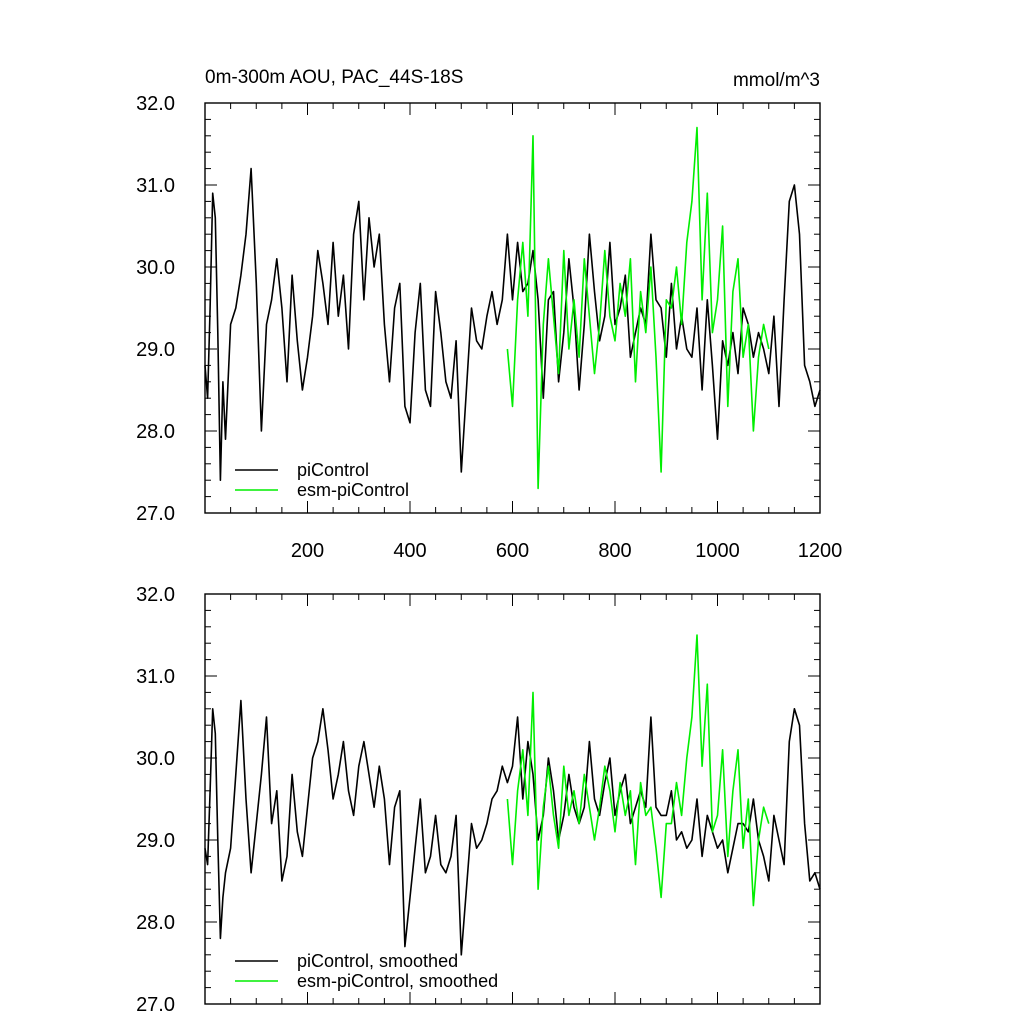 Image resolution: width=1024 pixels, height=1029 pixels. What do you see at coordinates (614, 551) in the screenshot?
I see `x-tick-label: 800` at bounding box center [614, 551].